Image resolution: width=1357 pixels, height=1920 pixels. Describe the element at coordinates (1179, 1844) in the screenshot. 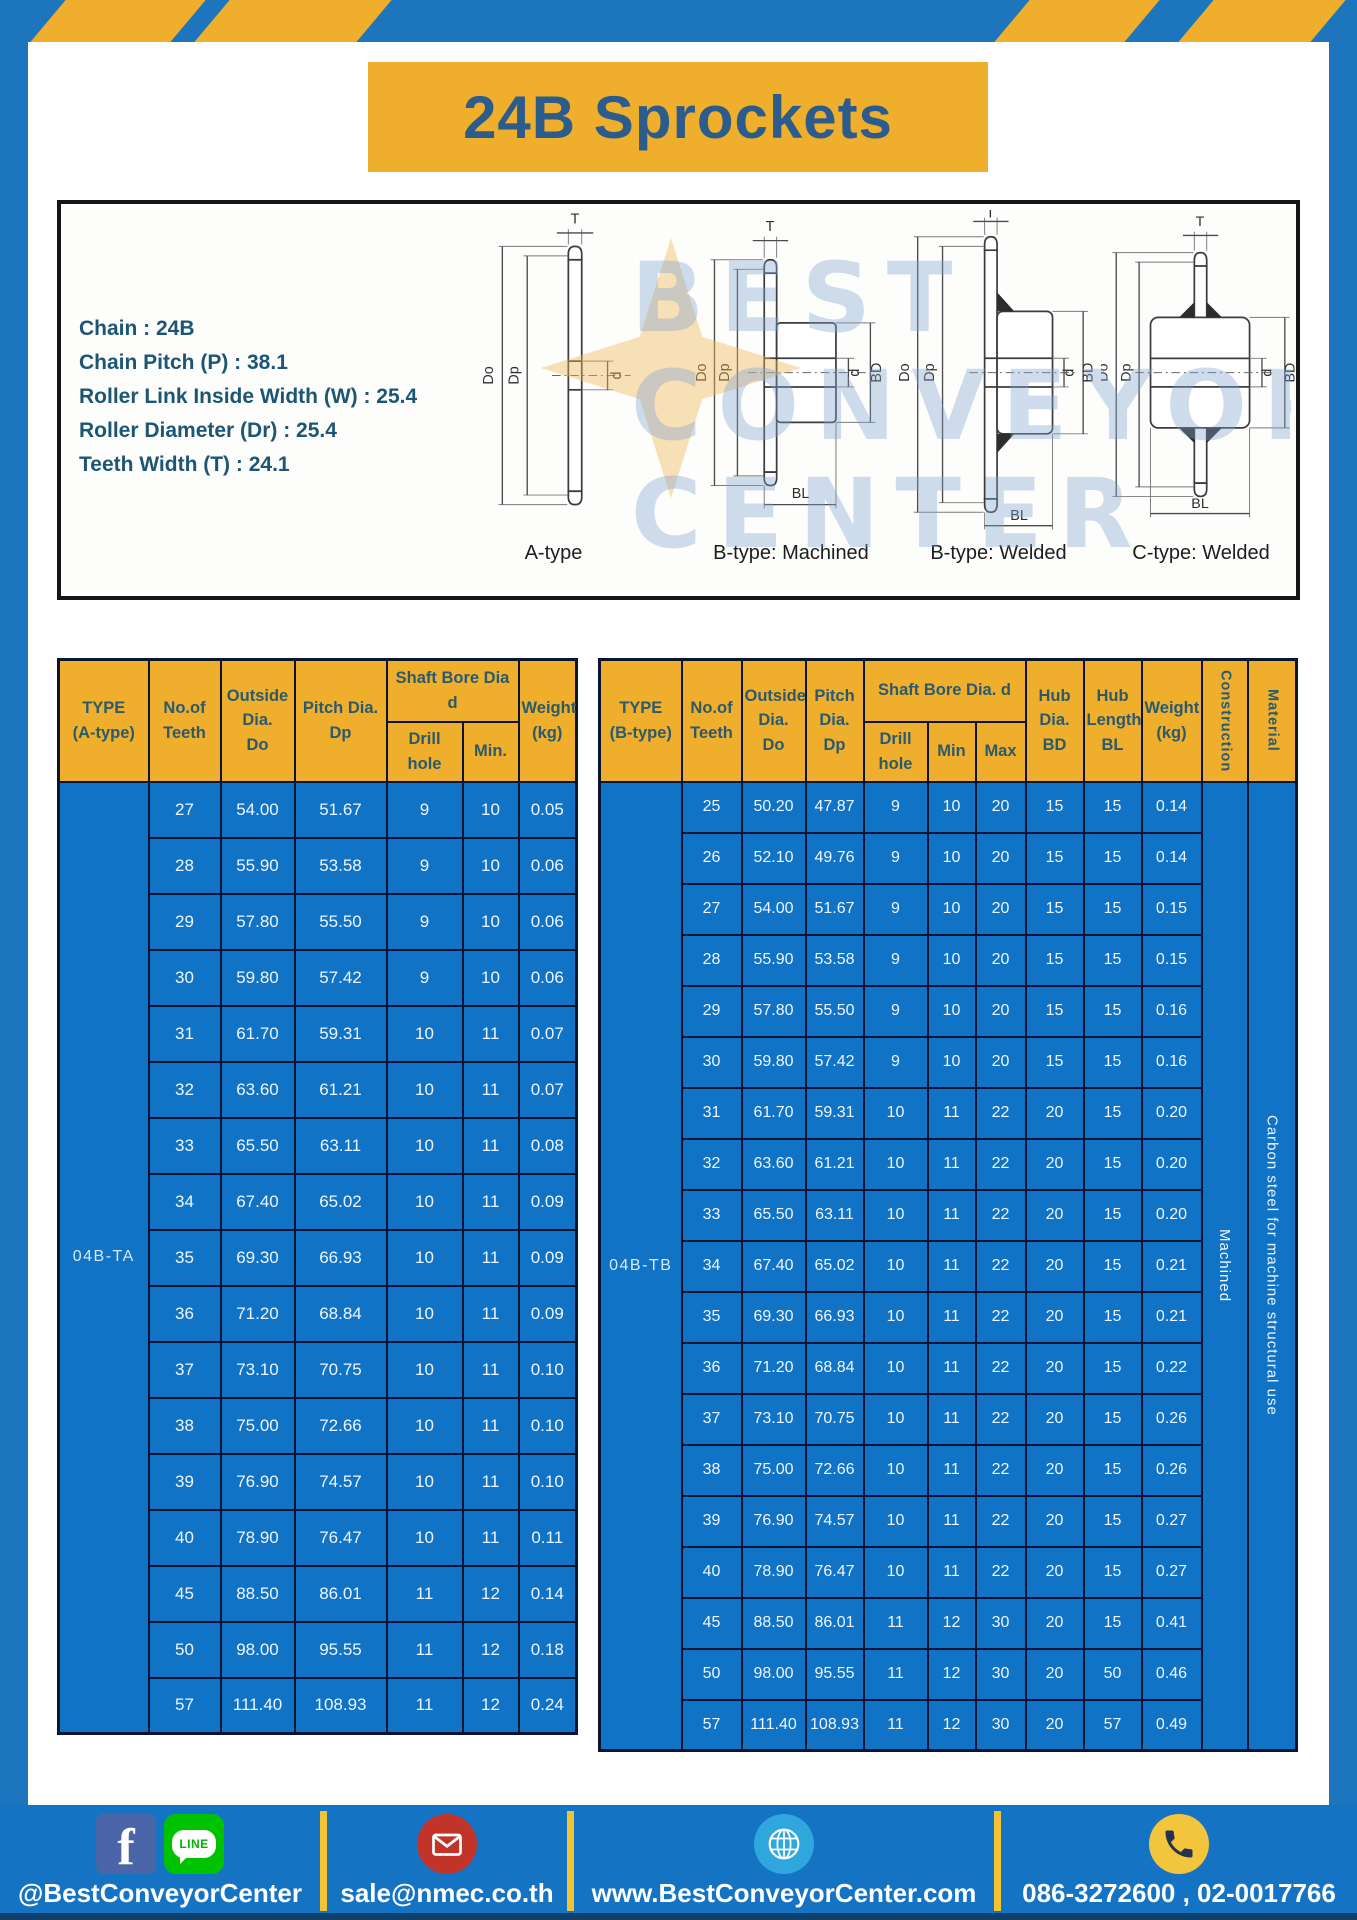

I see `phone-icon` at that location.